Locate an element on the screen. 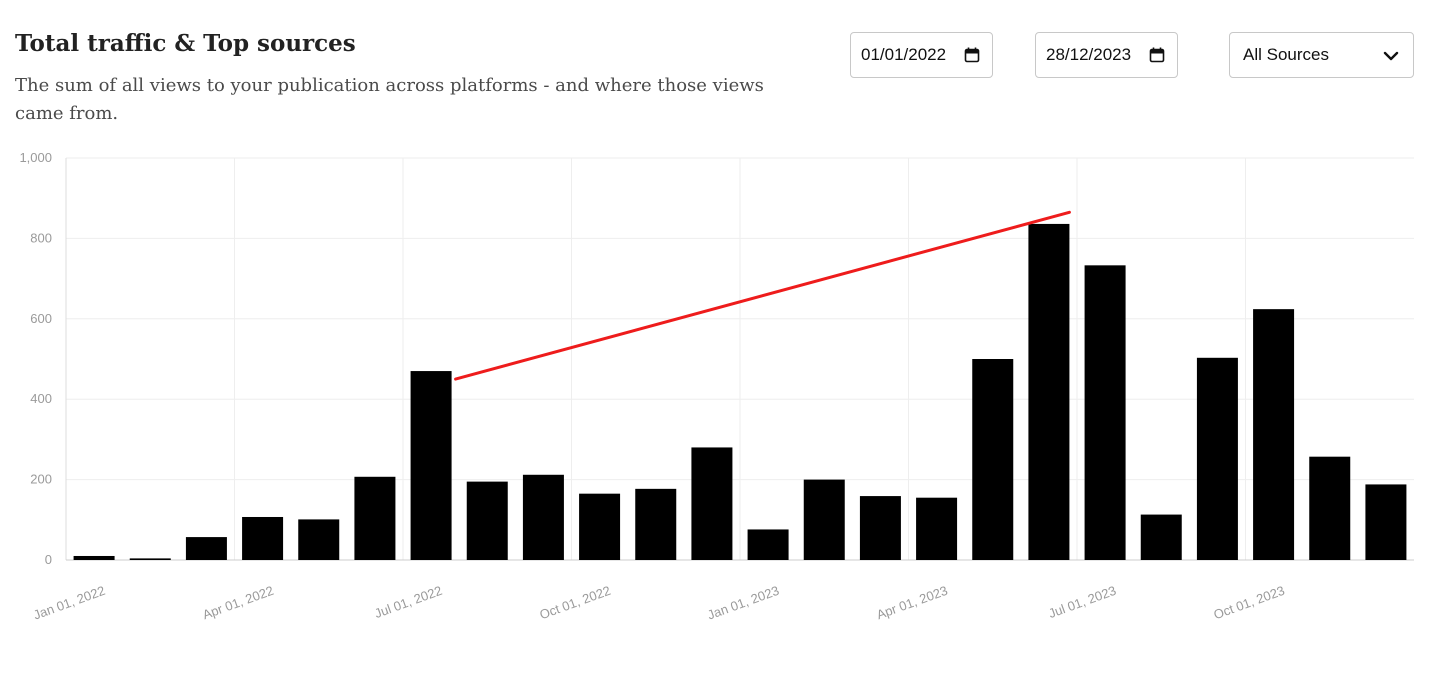 The width and height of the screenshot is (1456, 673). x-tick-label: Jan 01, 2023 is located at coordinates (743, 603).